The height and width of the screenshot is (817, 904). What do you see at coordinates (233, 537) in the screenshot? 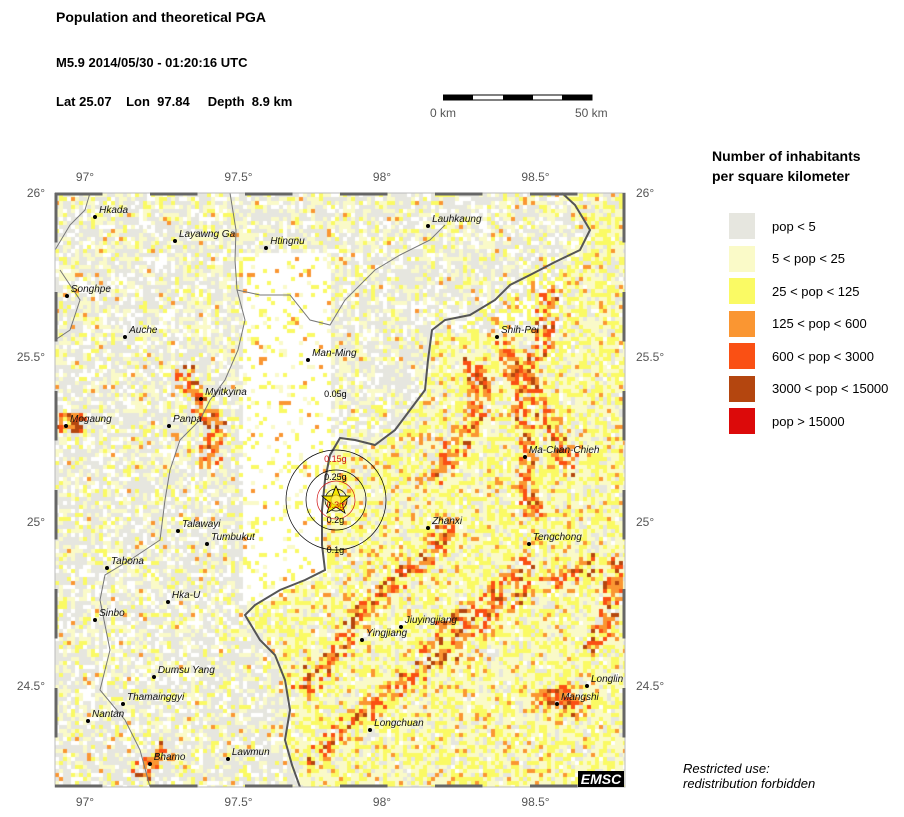
I see `city-label: Tumbukut` at bounding box center [233, 537].